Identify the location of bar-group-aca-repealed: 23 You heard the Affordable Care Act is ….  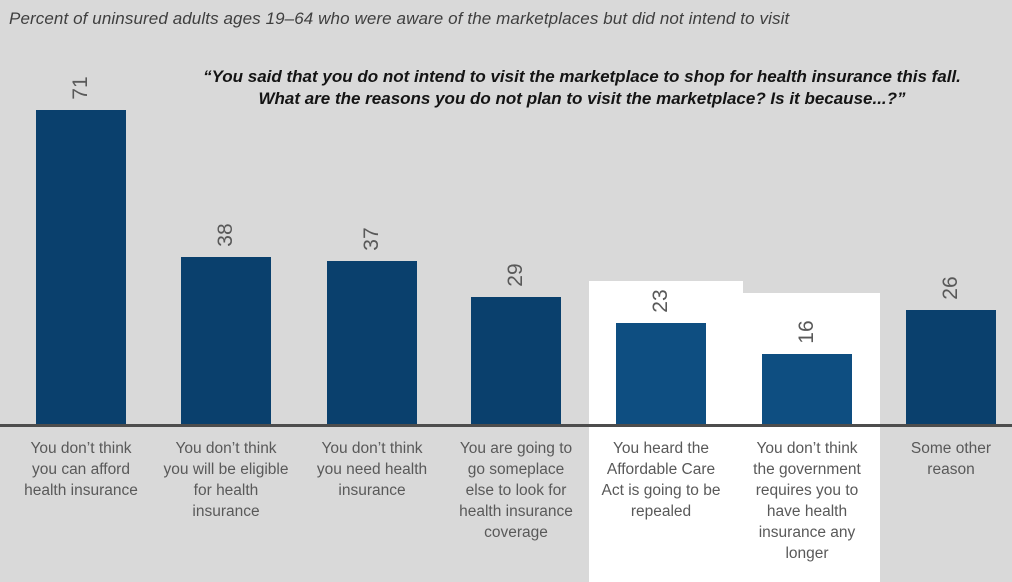
(661, 291).